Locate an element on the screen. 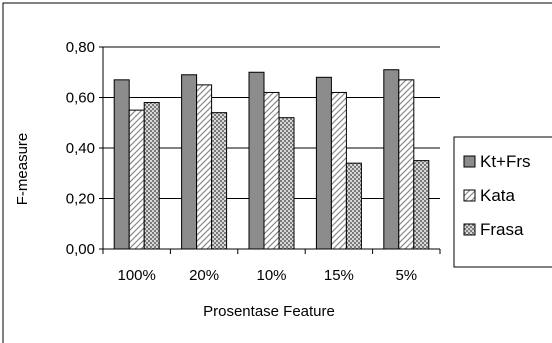 The image size is (552, 343). legend-label: Kata is located at coordinates (498, 195).